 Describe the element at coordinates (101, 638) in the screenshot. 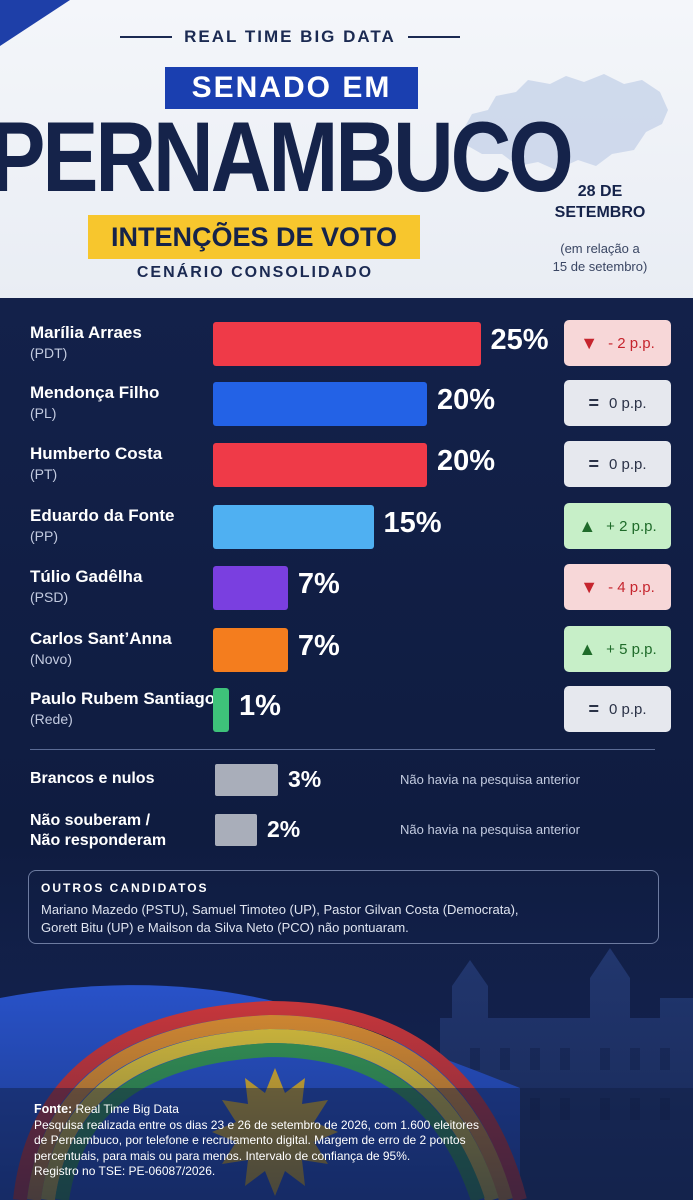

I see `candidate-name: Carlos Sant’Anna` at that location.